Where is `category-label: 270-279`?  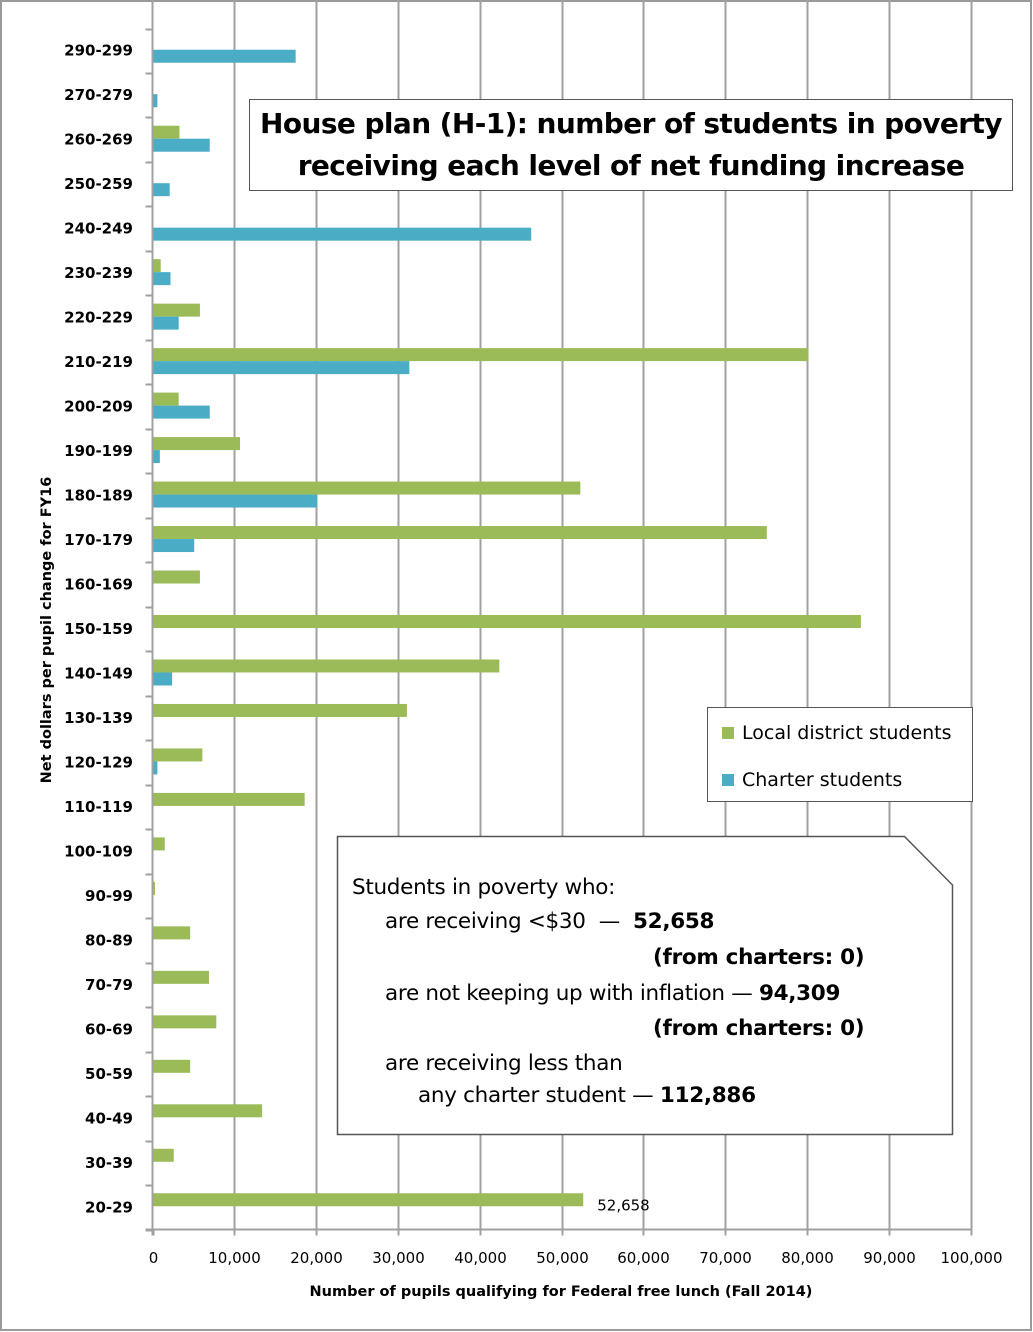
category-label: 270-279 is located at coordinates (98, 95).